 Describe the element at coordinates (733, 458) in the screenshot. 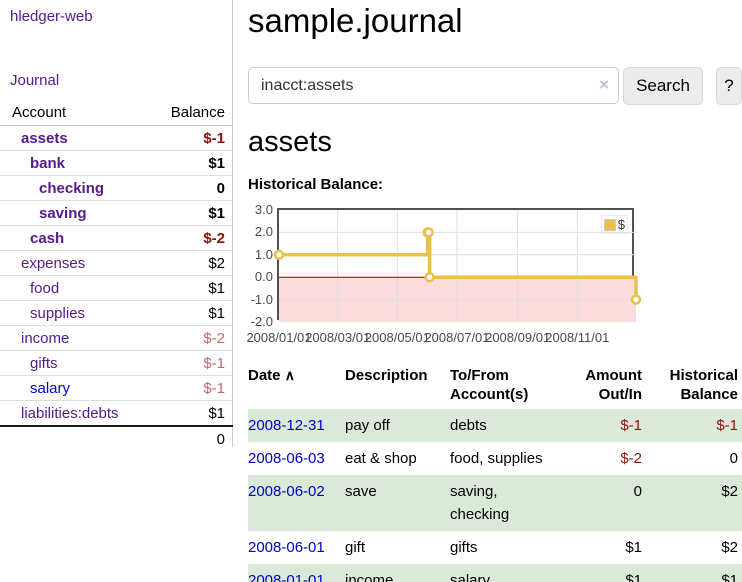

I see `transaction-balance: 0` at that location.